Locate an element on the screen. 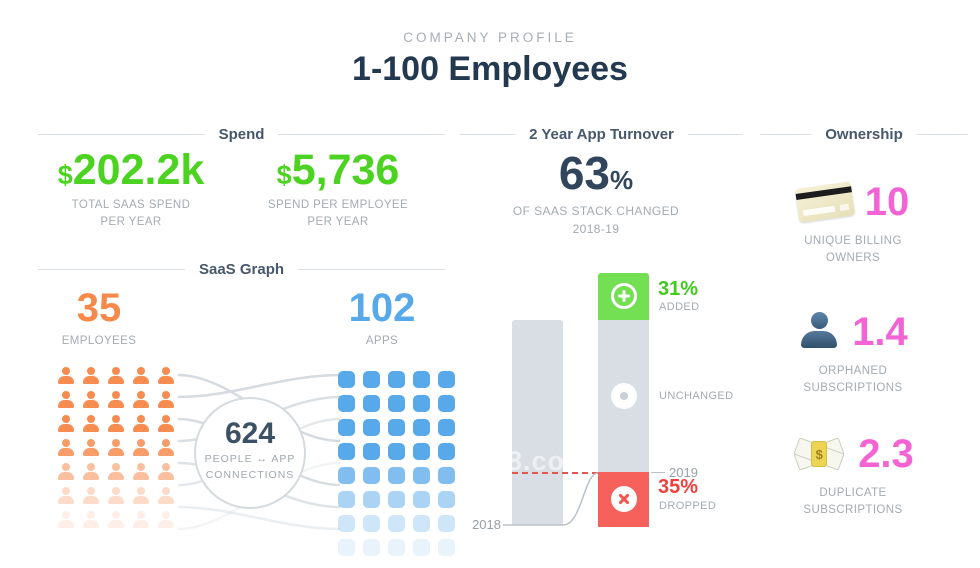 The height and width of the screenshot is (568, 980). bar-2018: 8.co is located at coordinates (535, 422).